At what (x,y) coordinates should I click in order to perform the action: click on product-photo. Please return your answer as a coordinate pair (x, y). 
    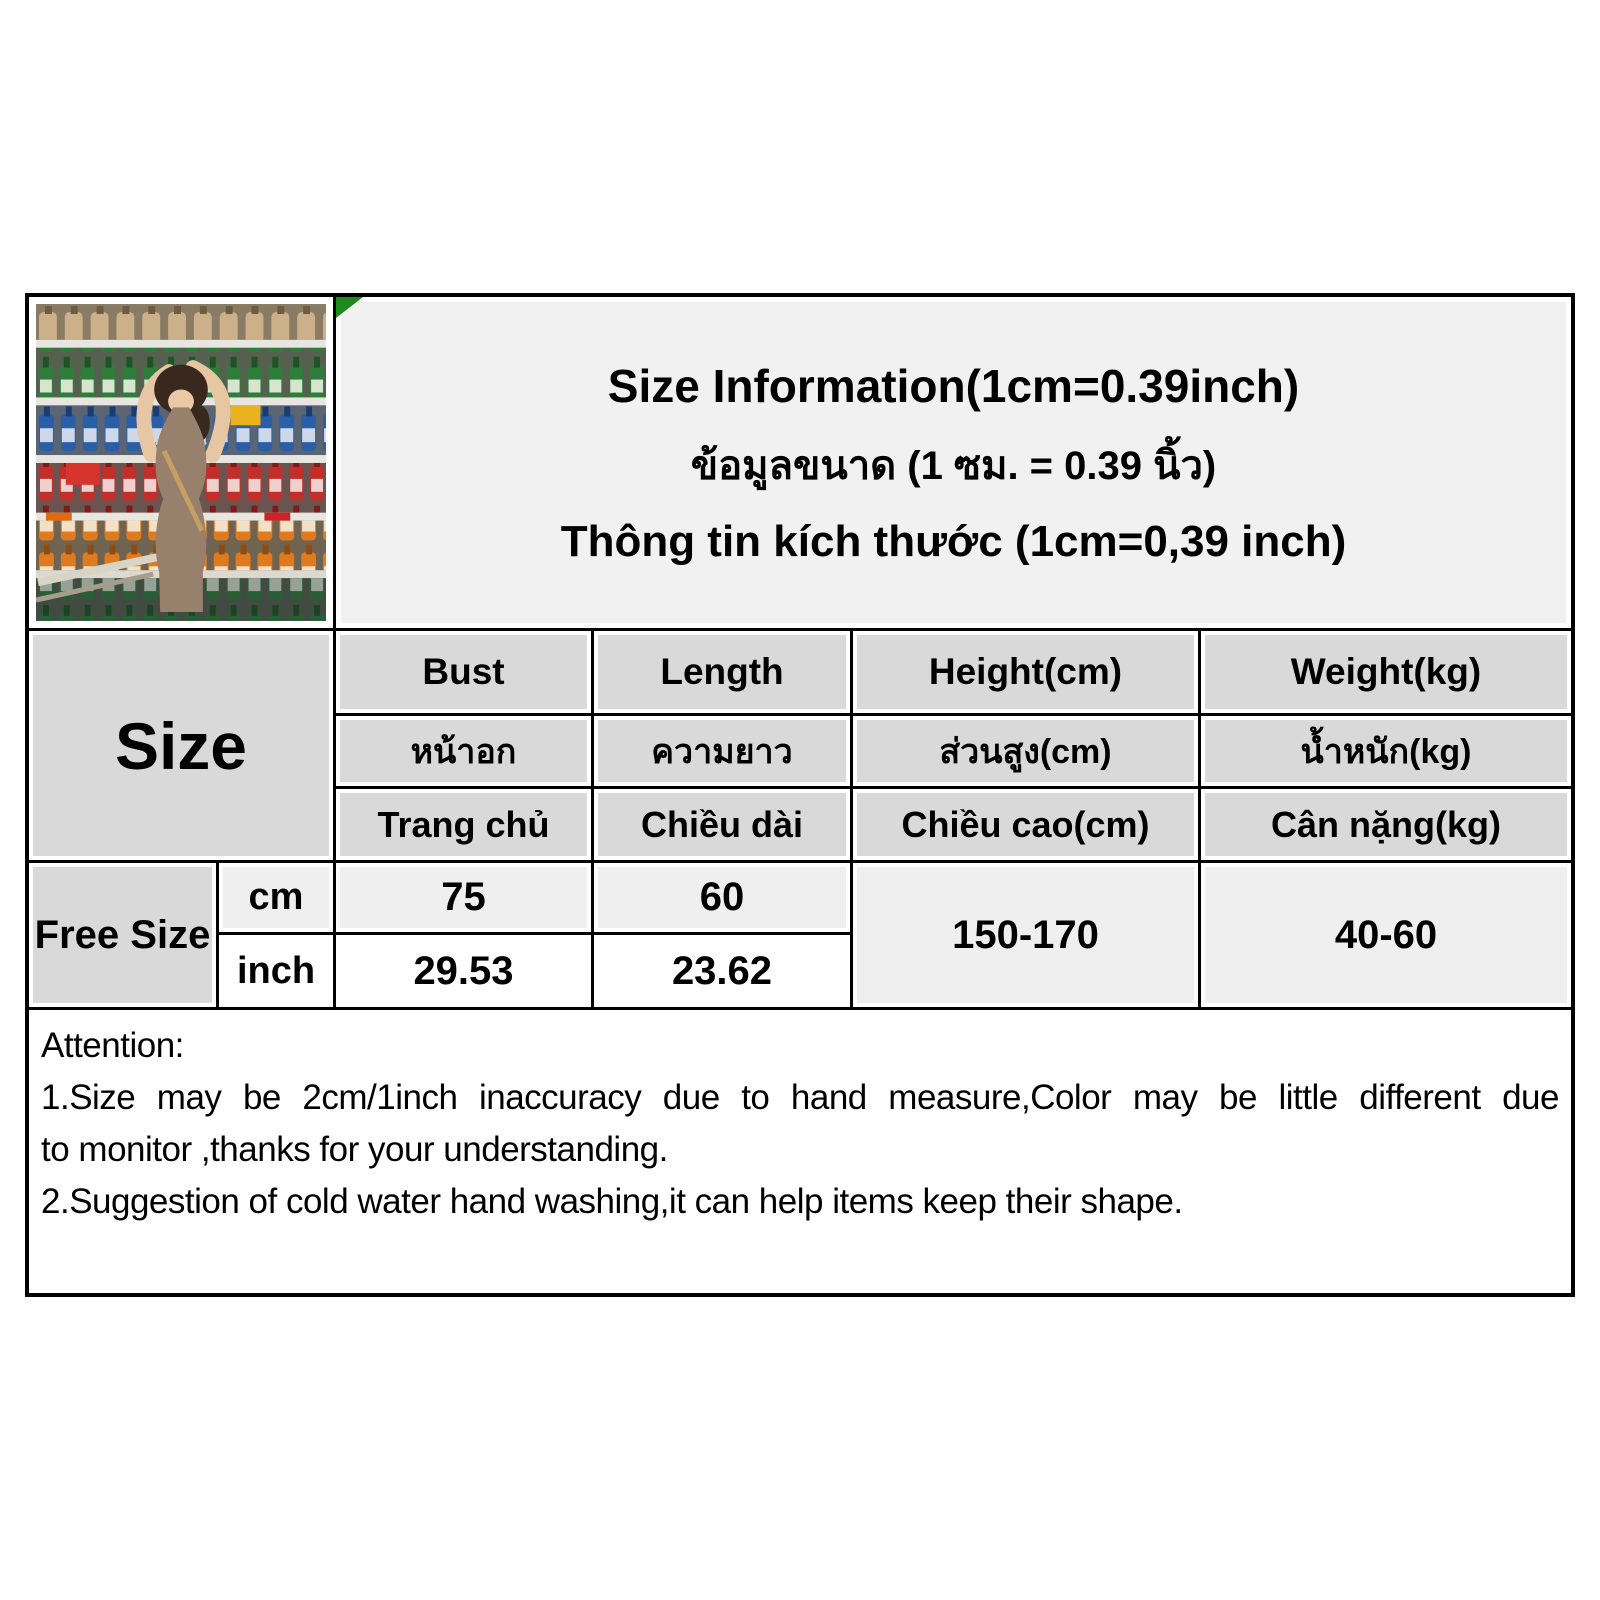
    Looking at the image, I should click on (181, 462).